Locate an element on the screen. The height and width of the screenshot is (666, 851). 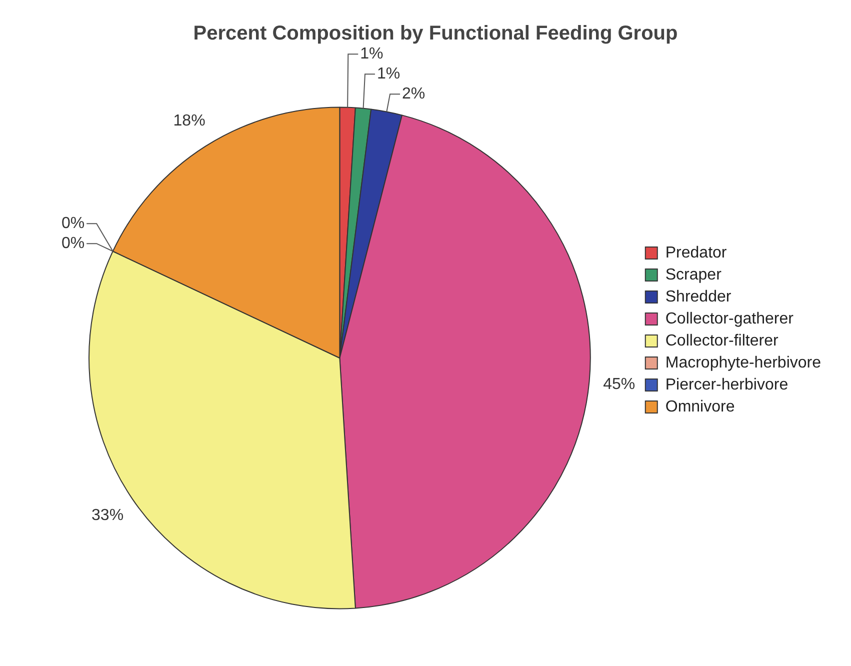
legend-label: Omnivore is located at coordinates (700, 407).